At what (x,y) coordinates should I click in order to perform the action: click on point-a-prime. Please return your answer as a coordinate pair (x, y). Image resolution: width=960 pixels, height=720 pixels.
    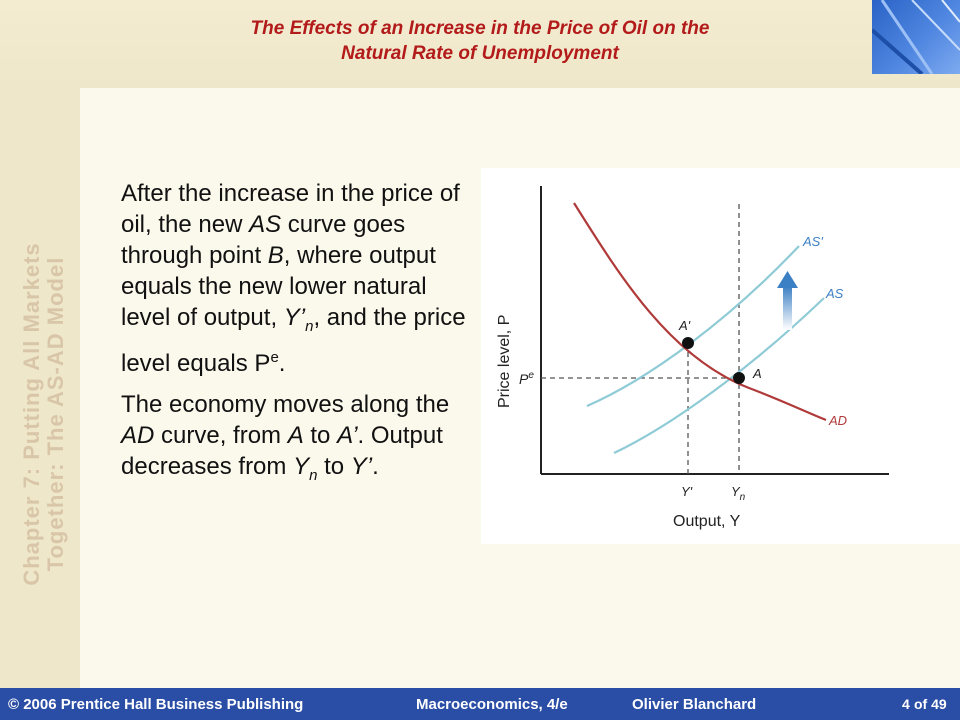
    Looking at the image, I should click on (688, 343).